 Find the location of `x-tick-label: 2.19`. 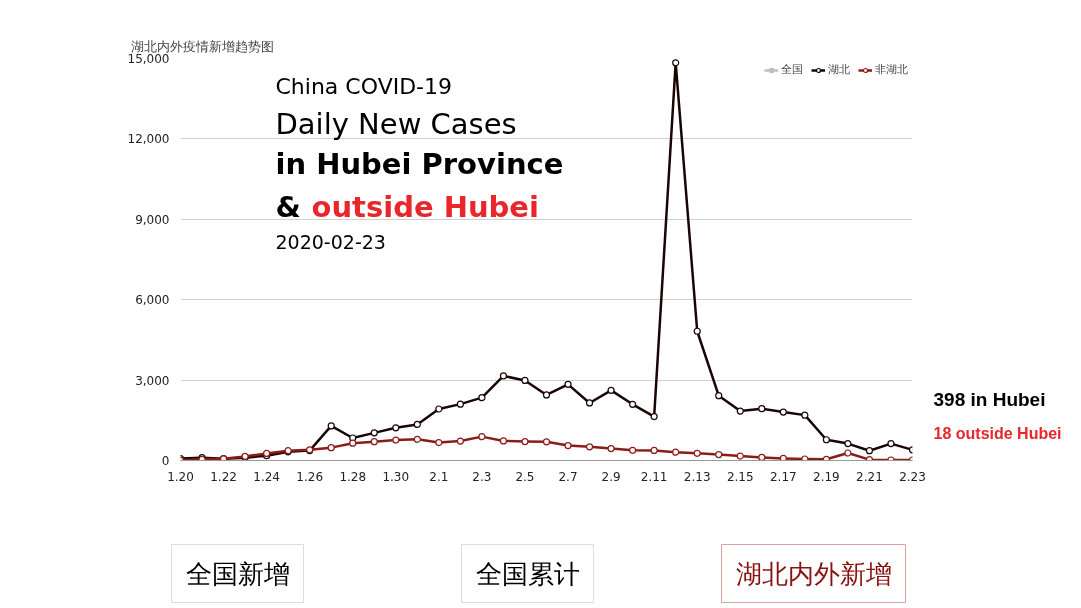

x-tick-label: 2.19 is located at coordinates (826, 476).